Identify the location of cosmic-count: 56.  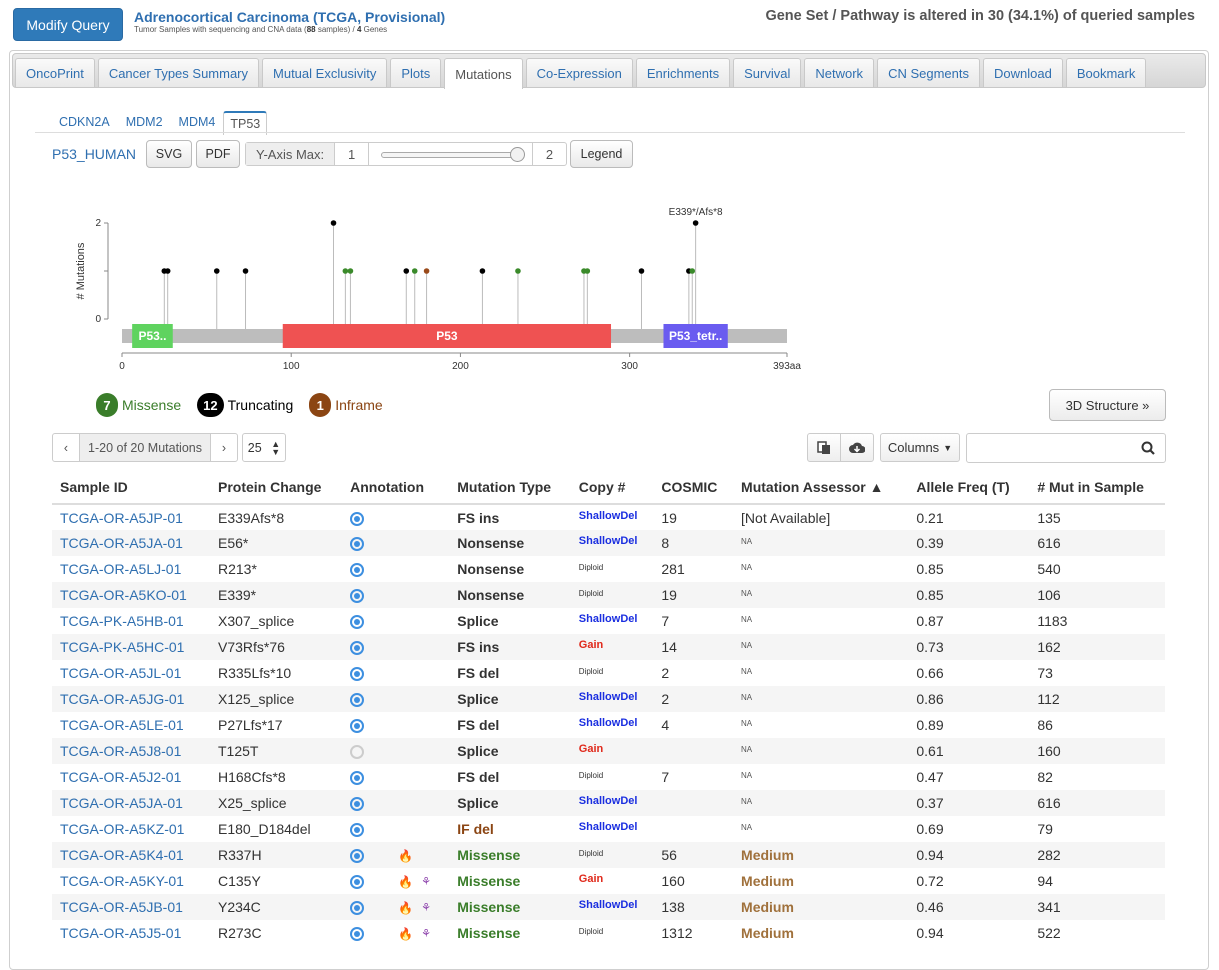
(669, 855).